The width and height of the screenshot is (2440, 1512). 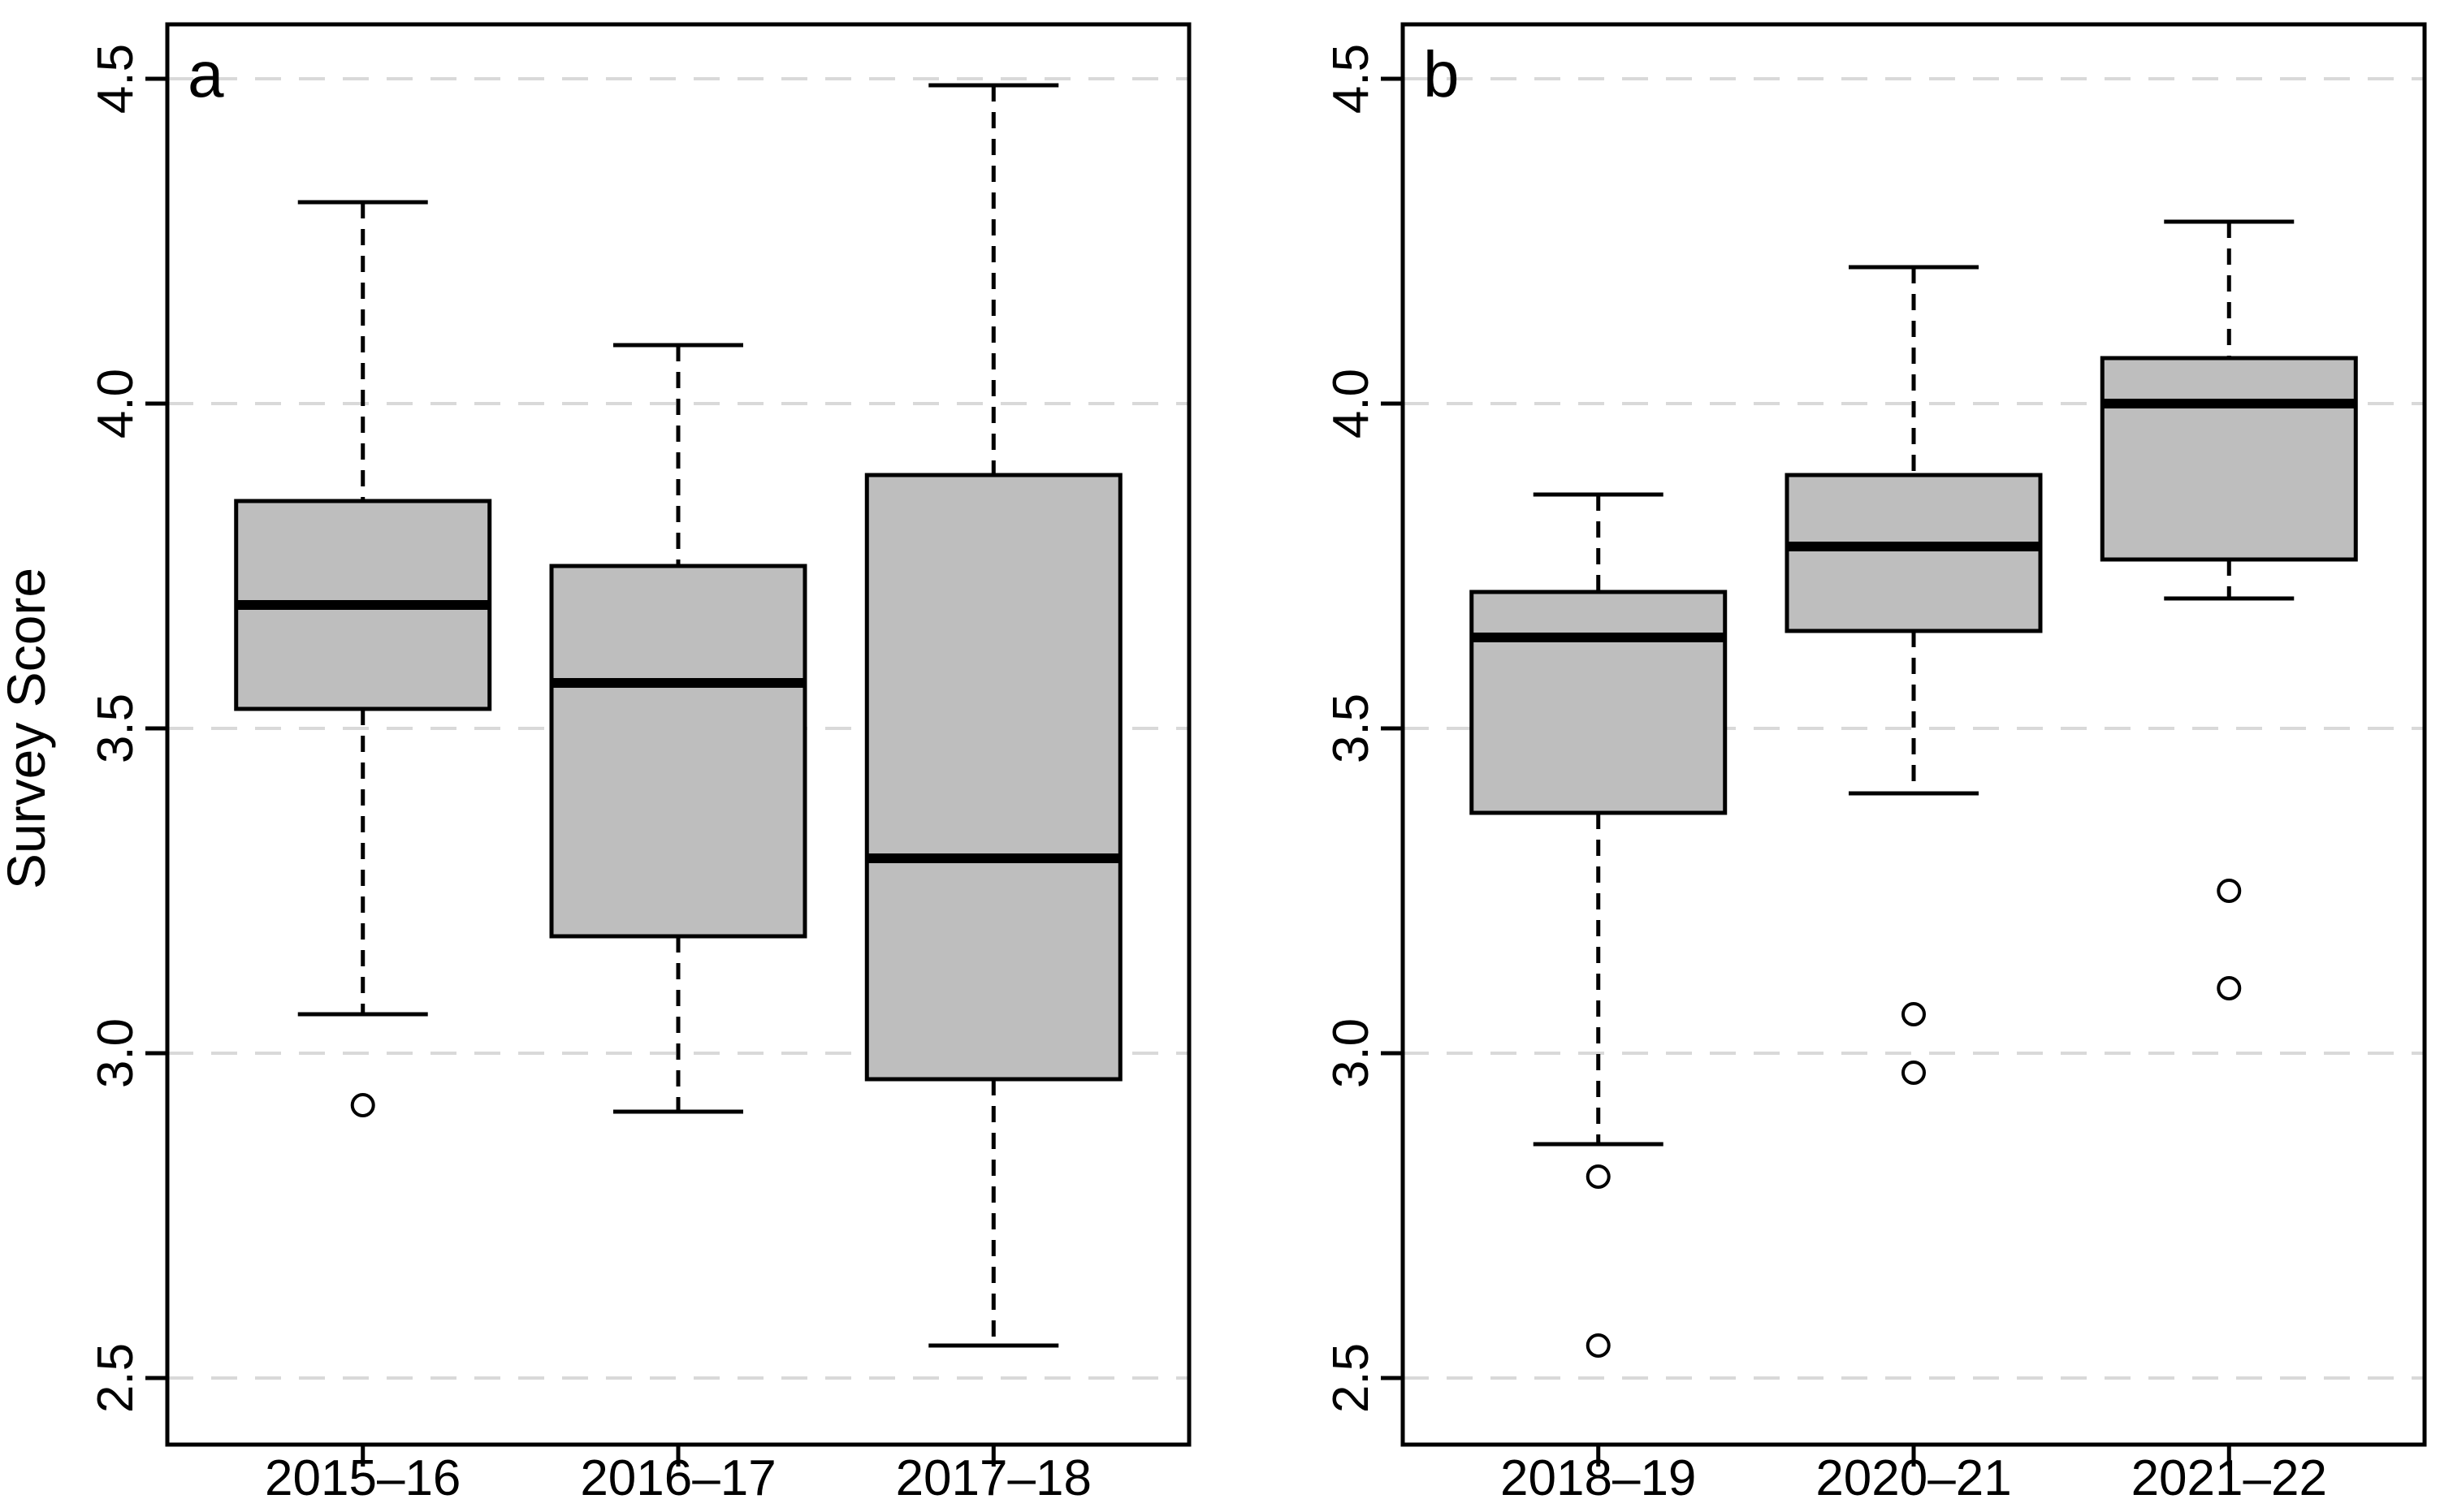 I want to click on x-tick-label: 2020–21, so click(x=1913, y=1478).